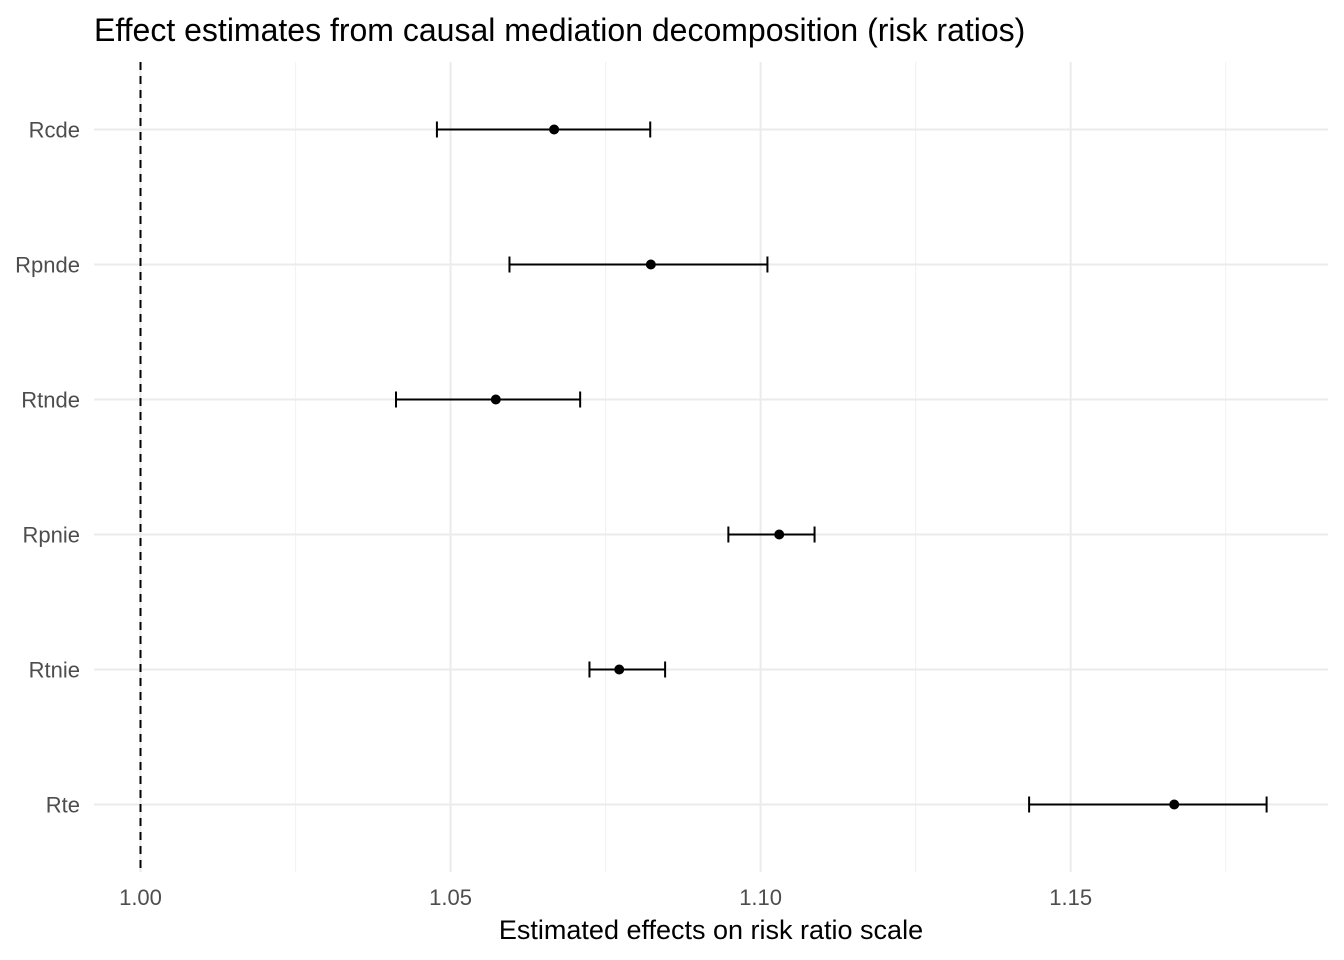 The width and height of the screenshot is (1344, 960). Describe the element at coordinates (711, 930) in the screenshot. I see `x-axis-title: Estimated effects on risk ratio scale` at that location.